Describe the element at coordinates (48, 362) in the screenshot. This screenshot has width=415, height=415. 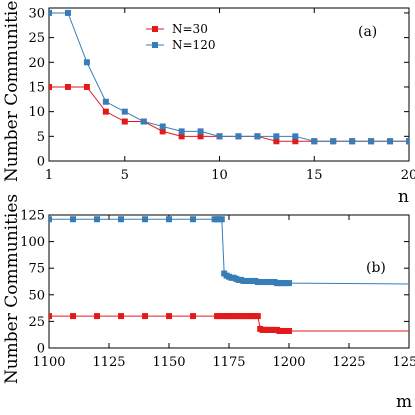
I see `panel-b-xtick-label: 1100` at that location.